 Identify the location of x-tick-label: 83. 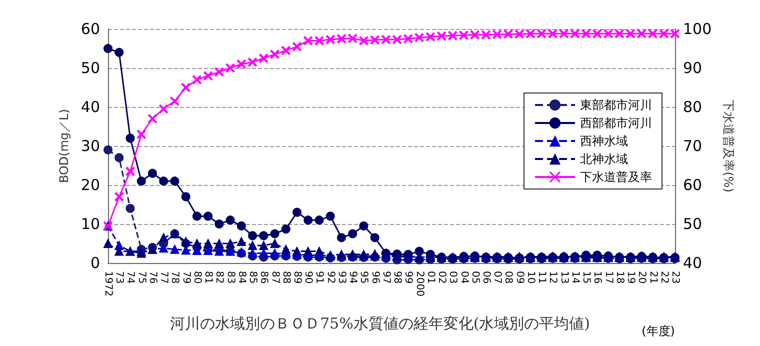
(230, 277).